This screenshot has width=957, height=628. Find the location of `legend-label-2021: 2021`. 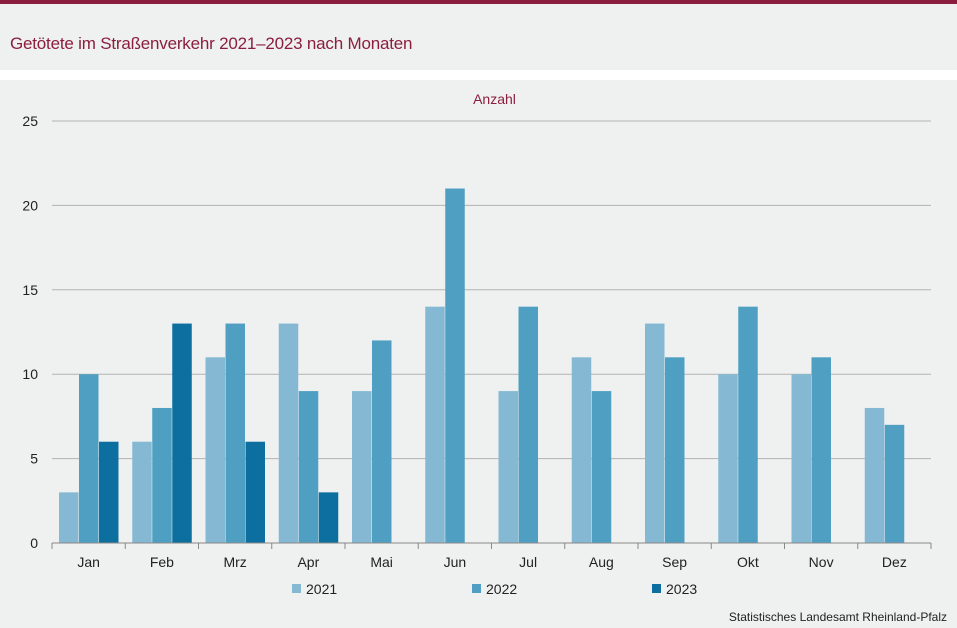

legend-label-2021: 2021 is located at coordinates (321, 589).